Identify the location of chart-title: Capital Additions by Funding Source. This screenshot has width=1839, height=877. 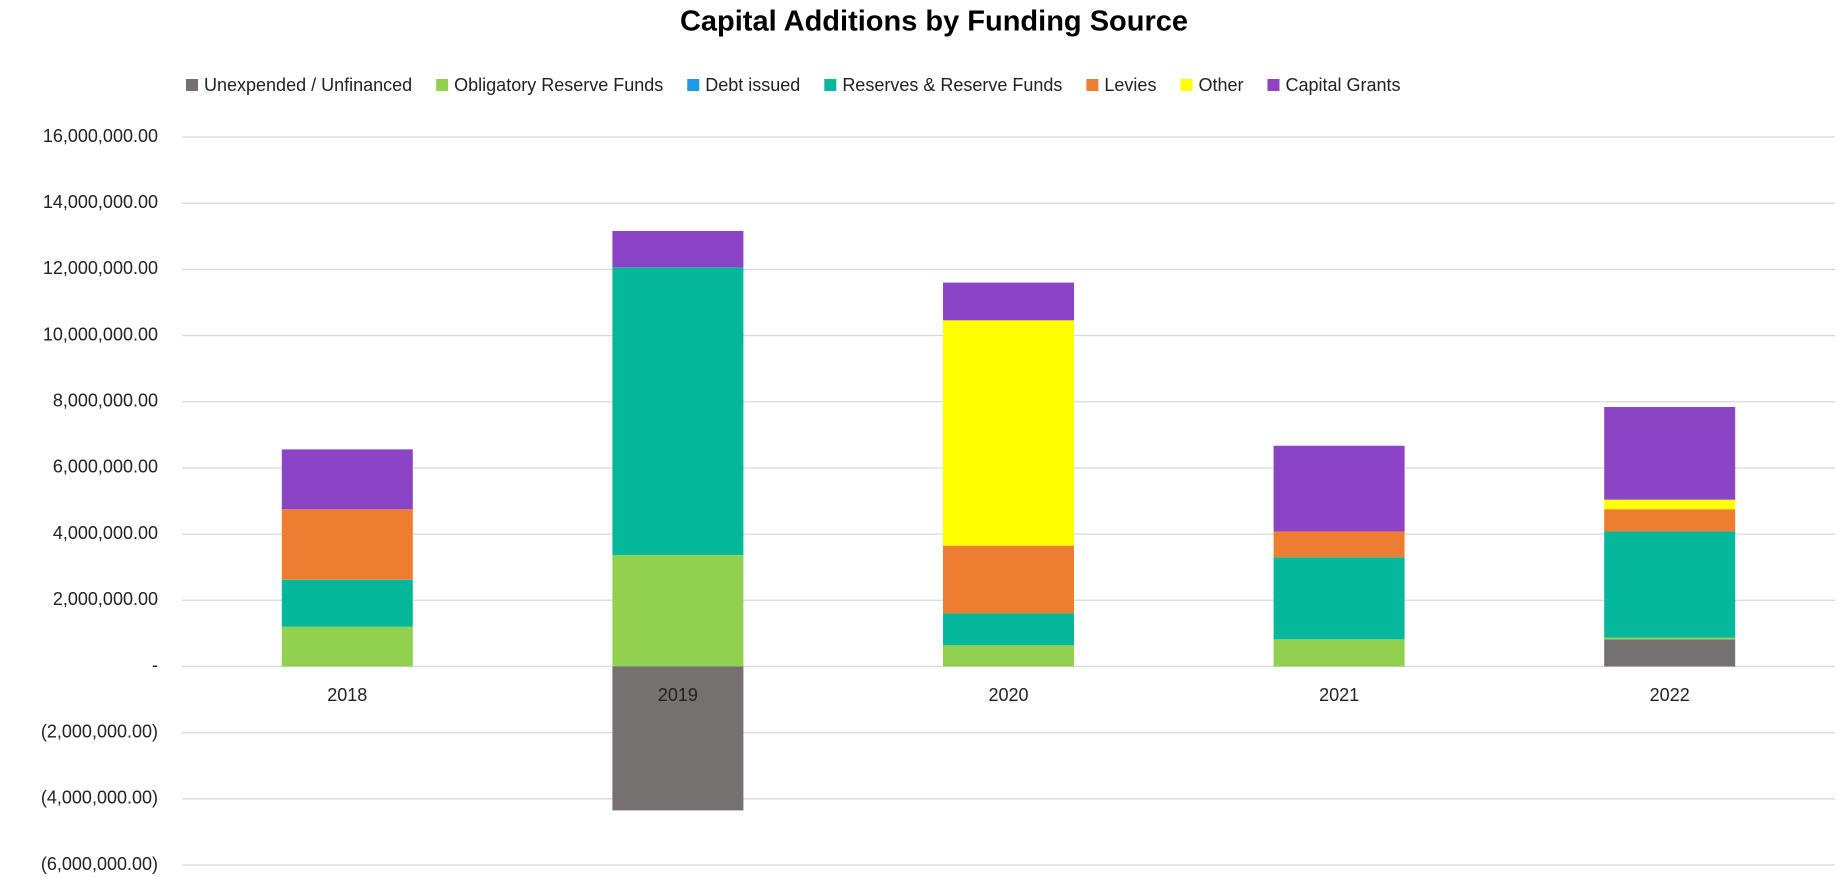
(934, 22).